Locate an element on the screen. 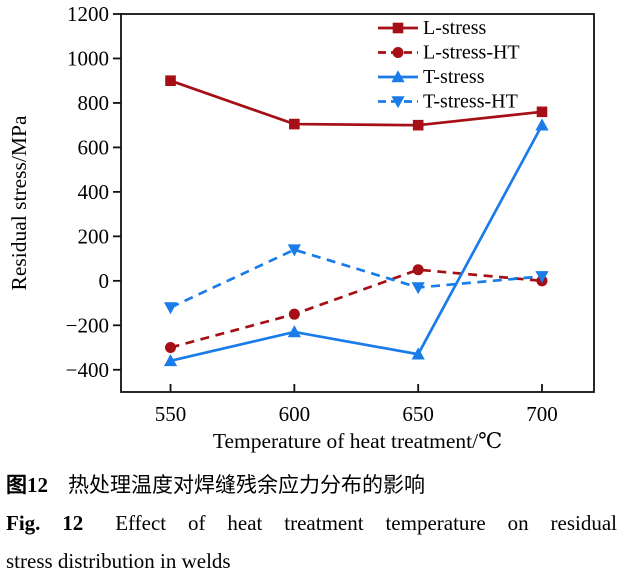 The image size is (627, 588). y-axis-title: Residual stress/MPa is located at coordinates (19, 202).